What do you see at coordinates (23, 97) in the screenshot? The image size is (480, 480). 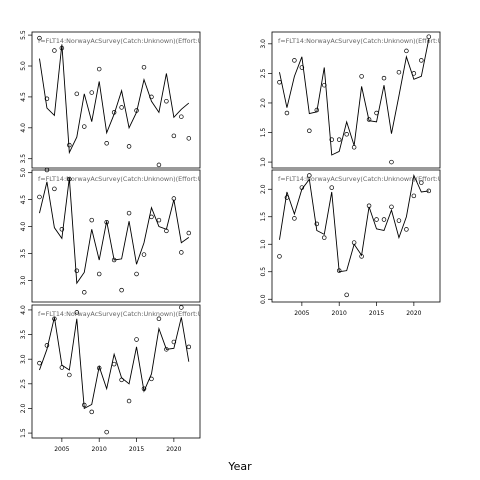 I see `y-tick-label: 4.5` at bounding box center [23, 97].